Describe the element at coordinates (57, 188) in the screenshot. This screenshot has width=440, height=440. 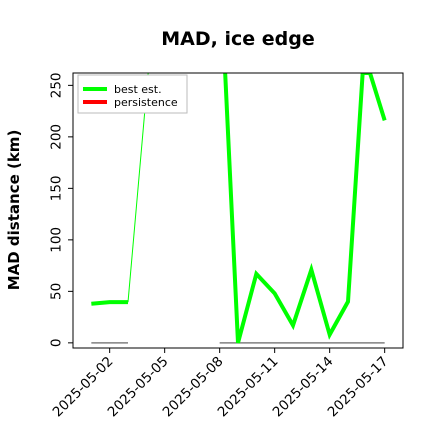
I see `y-tick-label-3: 150` at that location.